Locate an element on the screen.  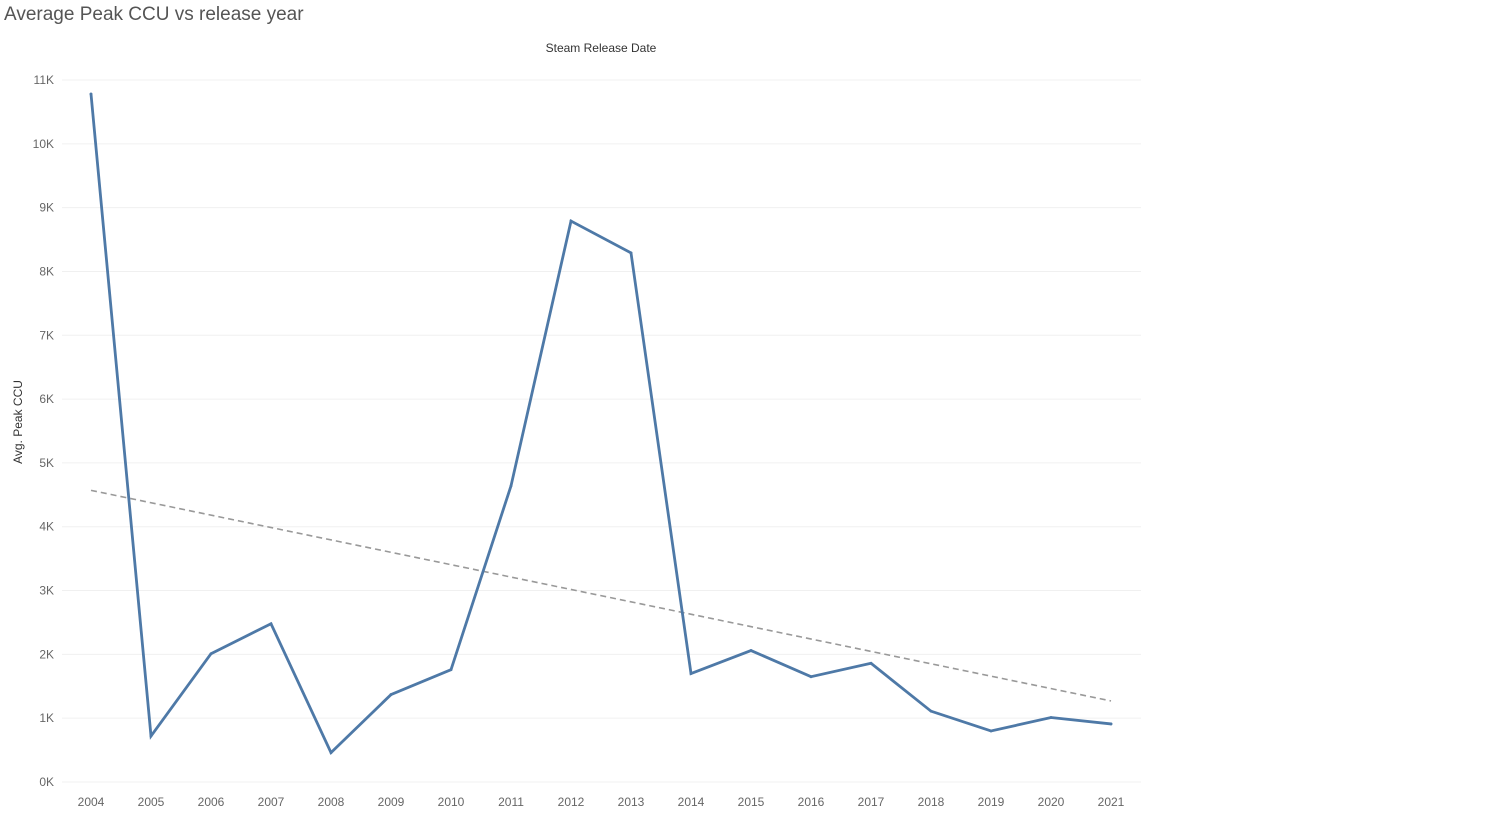
y-tick-label: 2K is located at coordinates (46, 654).